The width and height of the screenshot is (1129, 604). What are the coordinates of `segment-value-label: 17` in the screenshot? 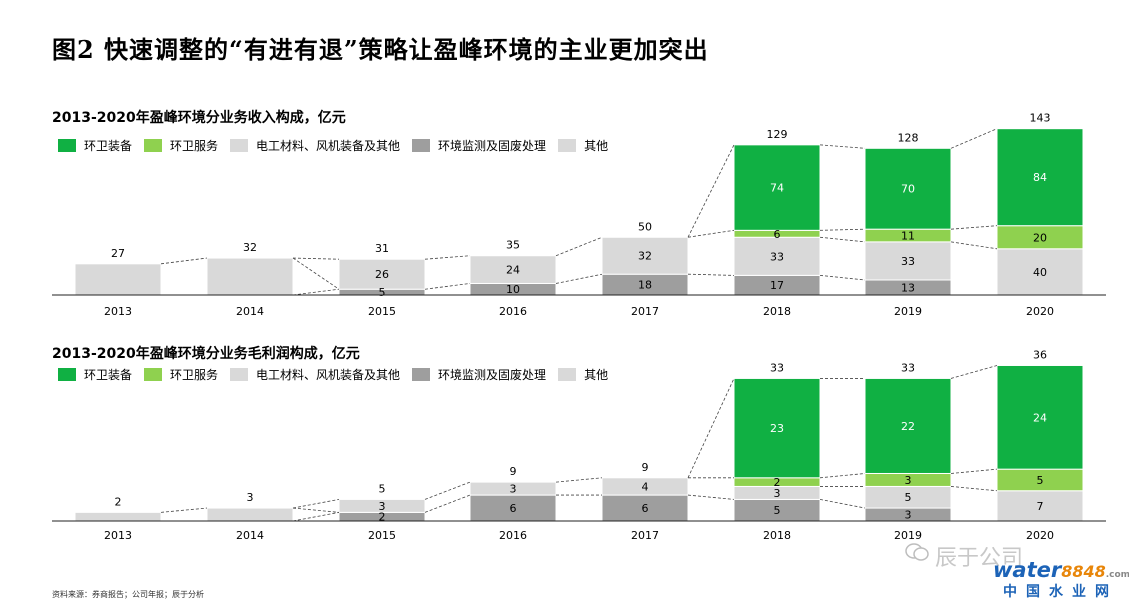 It's located at (777, 285).